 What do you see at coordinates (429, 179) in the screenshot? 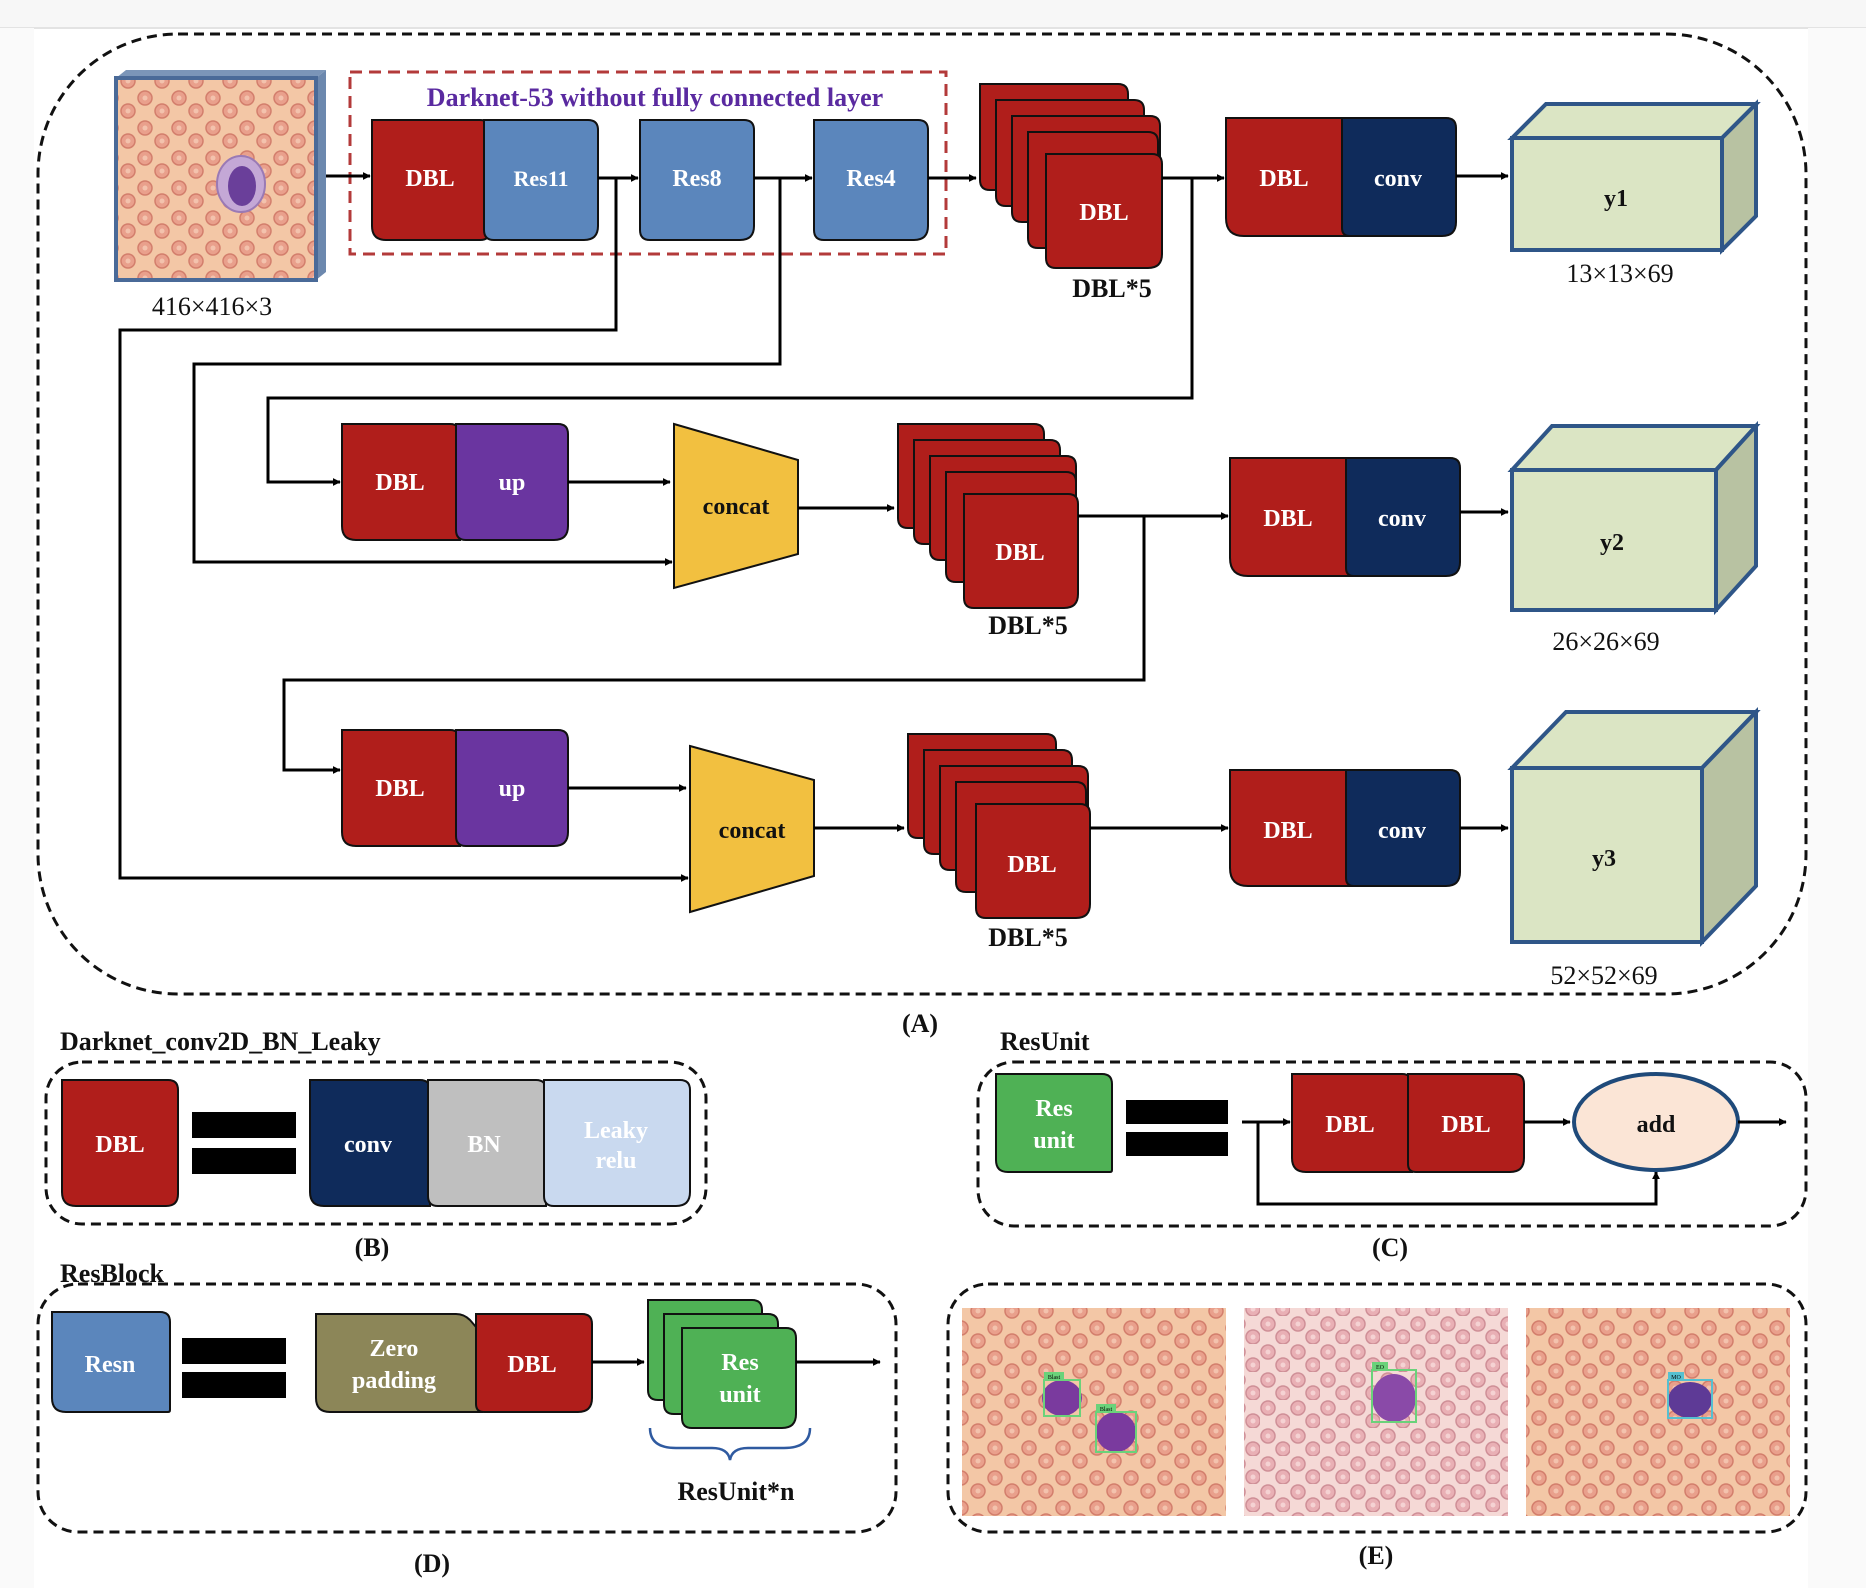
I see `backbone-dbl-label: DBL` at bounding box center [429, 179].